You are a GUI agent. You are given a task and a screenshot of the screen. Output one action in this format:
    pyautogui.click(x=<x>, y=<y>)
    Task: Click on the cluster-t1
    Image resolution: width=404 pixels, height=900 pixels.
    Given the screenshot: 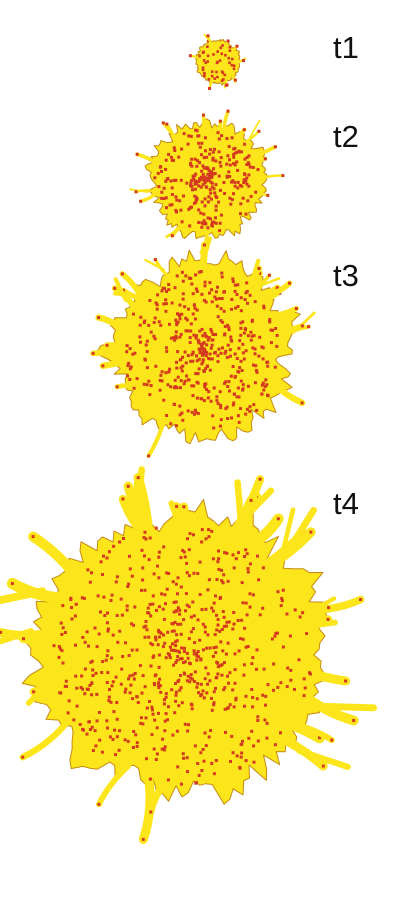 What is the action you would take?
    pyautogui.click(x=217, y=61)
    